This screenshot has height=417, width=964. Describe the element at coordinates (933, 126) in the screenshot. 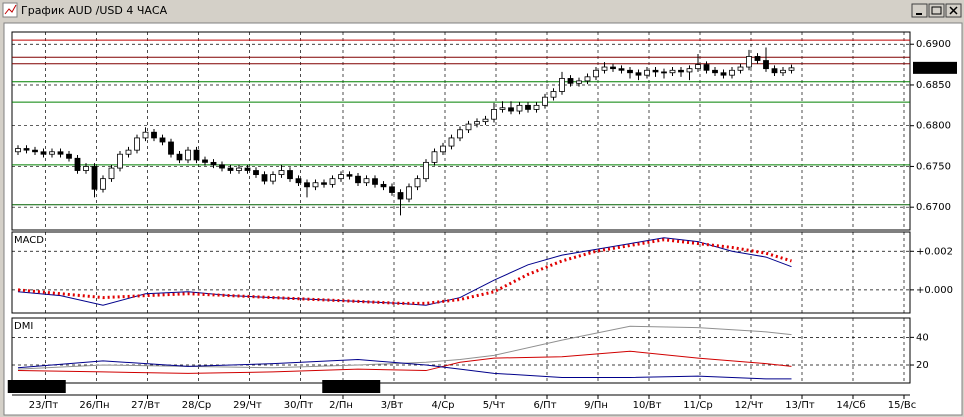

I see `y-tick-label: 0.6800` at that location.